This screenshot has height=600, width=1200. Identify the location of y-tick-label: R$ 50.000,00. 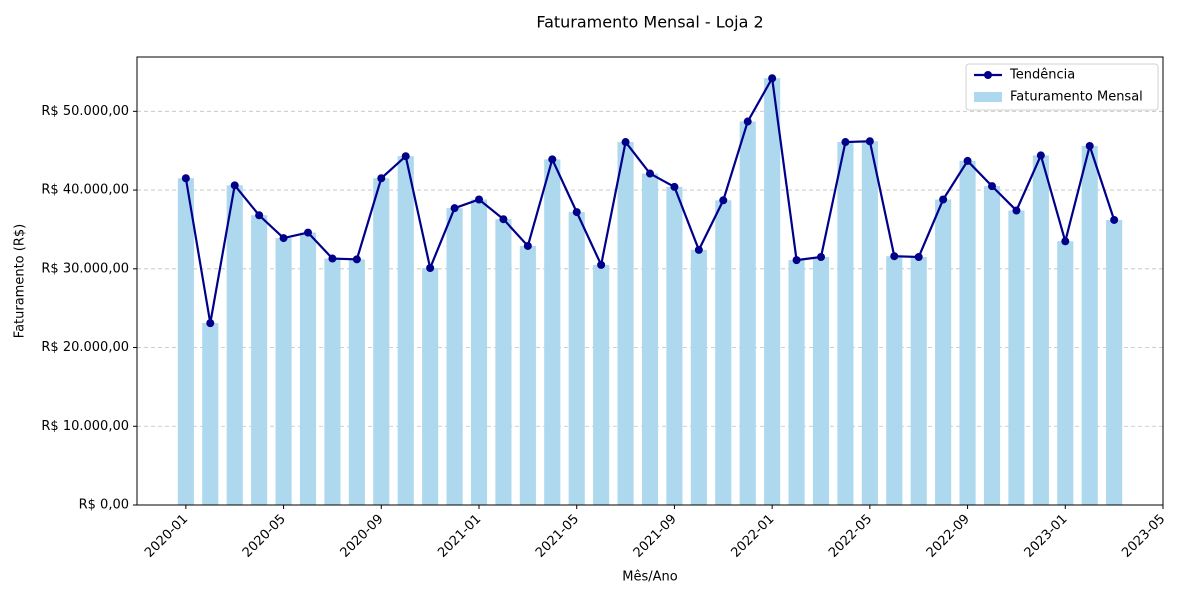
(85, 111).